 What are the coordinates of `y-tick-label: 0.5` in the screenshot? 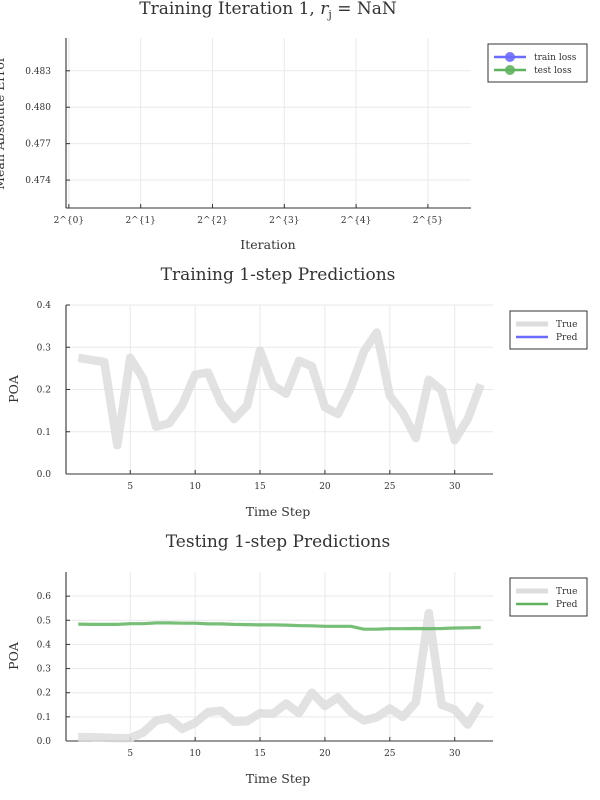 It's located at (44, 621).